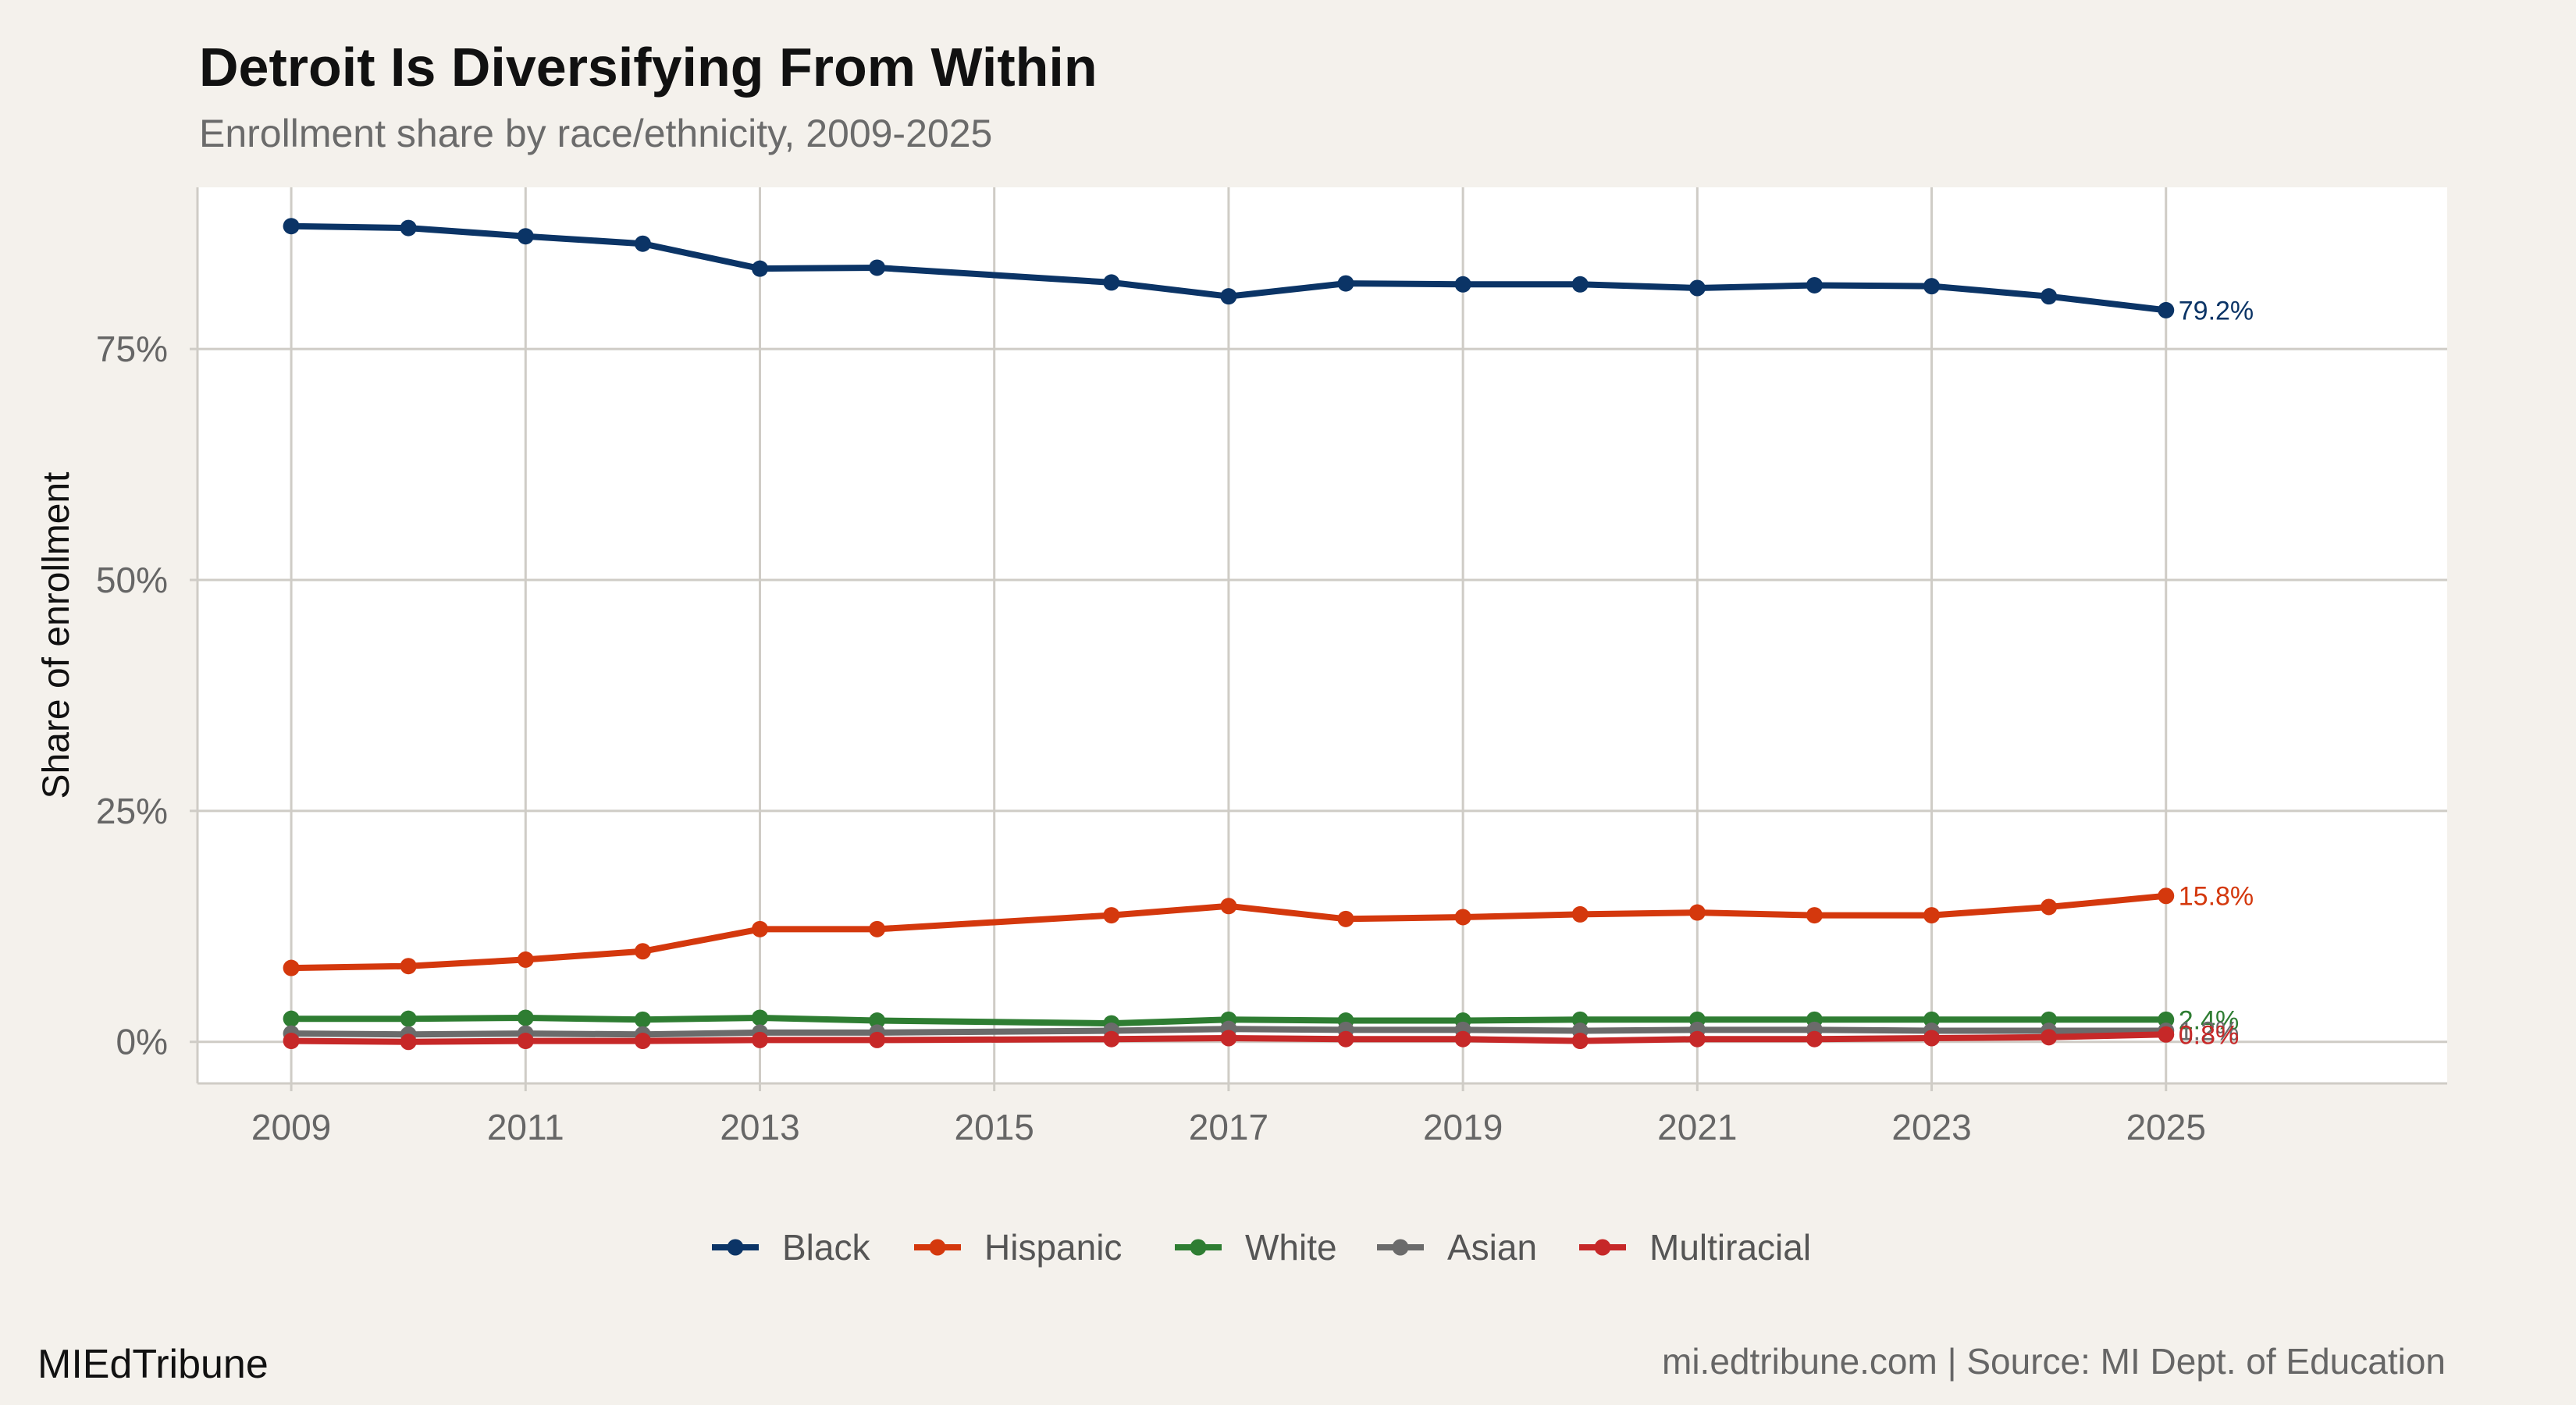  What do you see at coordinates (760, 269) in the screenshot?
I see `black-point-2013` at bounding box center [760, 269].